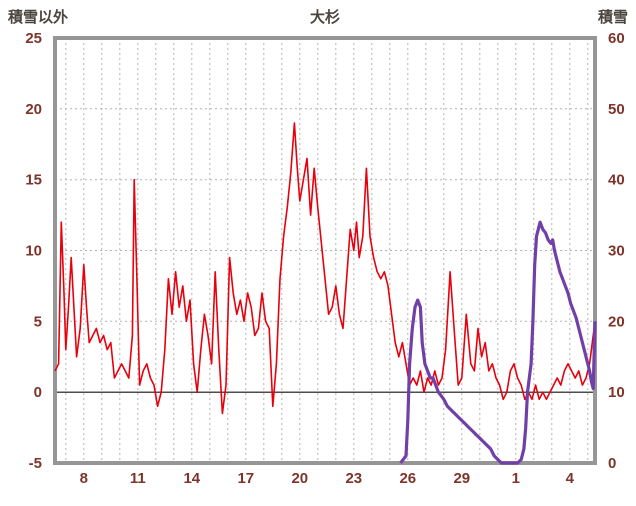 This screenshot has height=506, width=636. What do you see at coordinates (616, 321) in the screenshot?
I see `y-right-tick-label: 20` at bounding box center [616, 321].